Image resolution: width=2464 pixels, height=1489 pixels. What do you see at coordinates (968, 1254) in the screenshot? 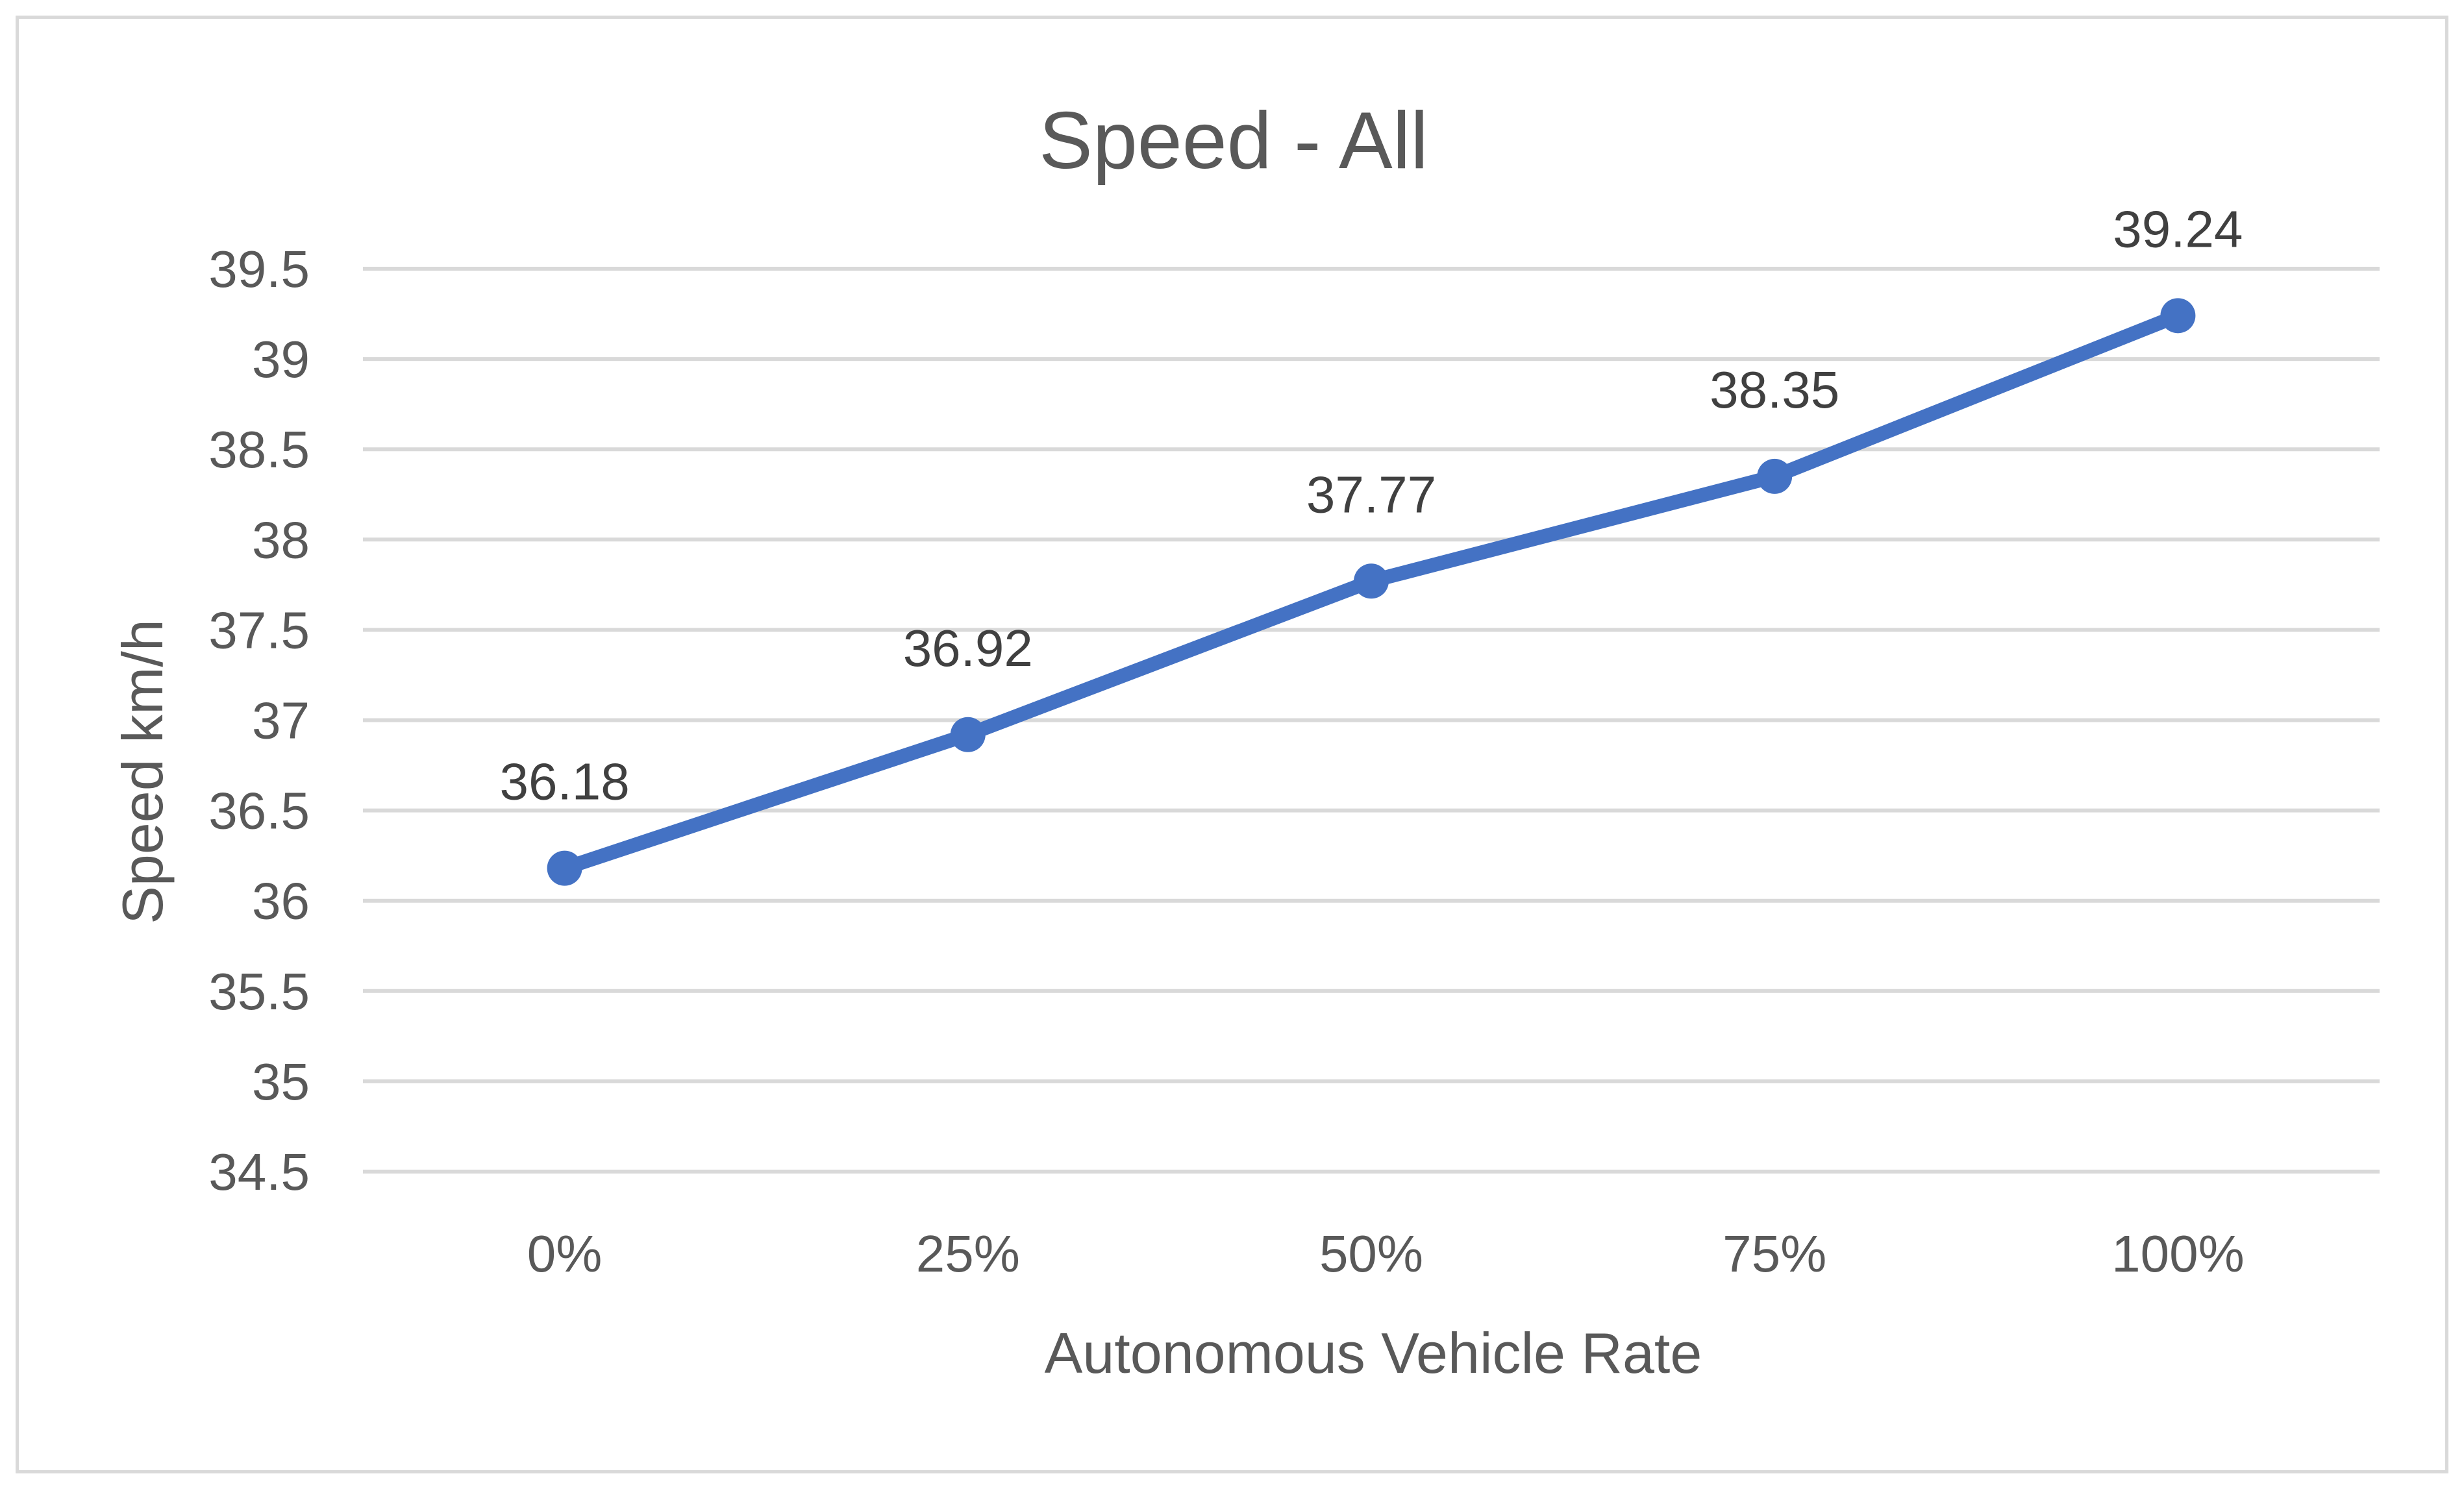
I see `x-tick-label: 25%` at bounding box center [968, 1254].